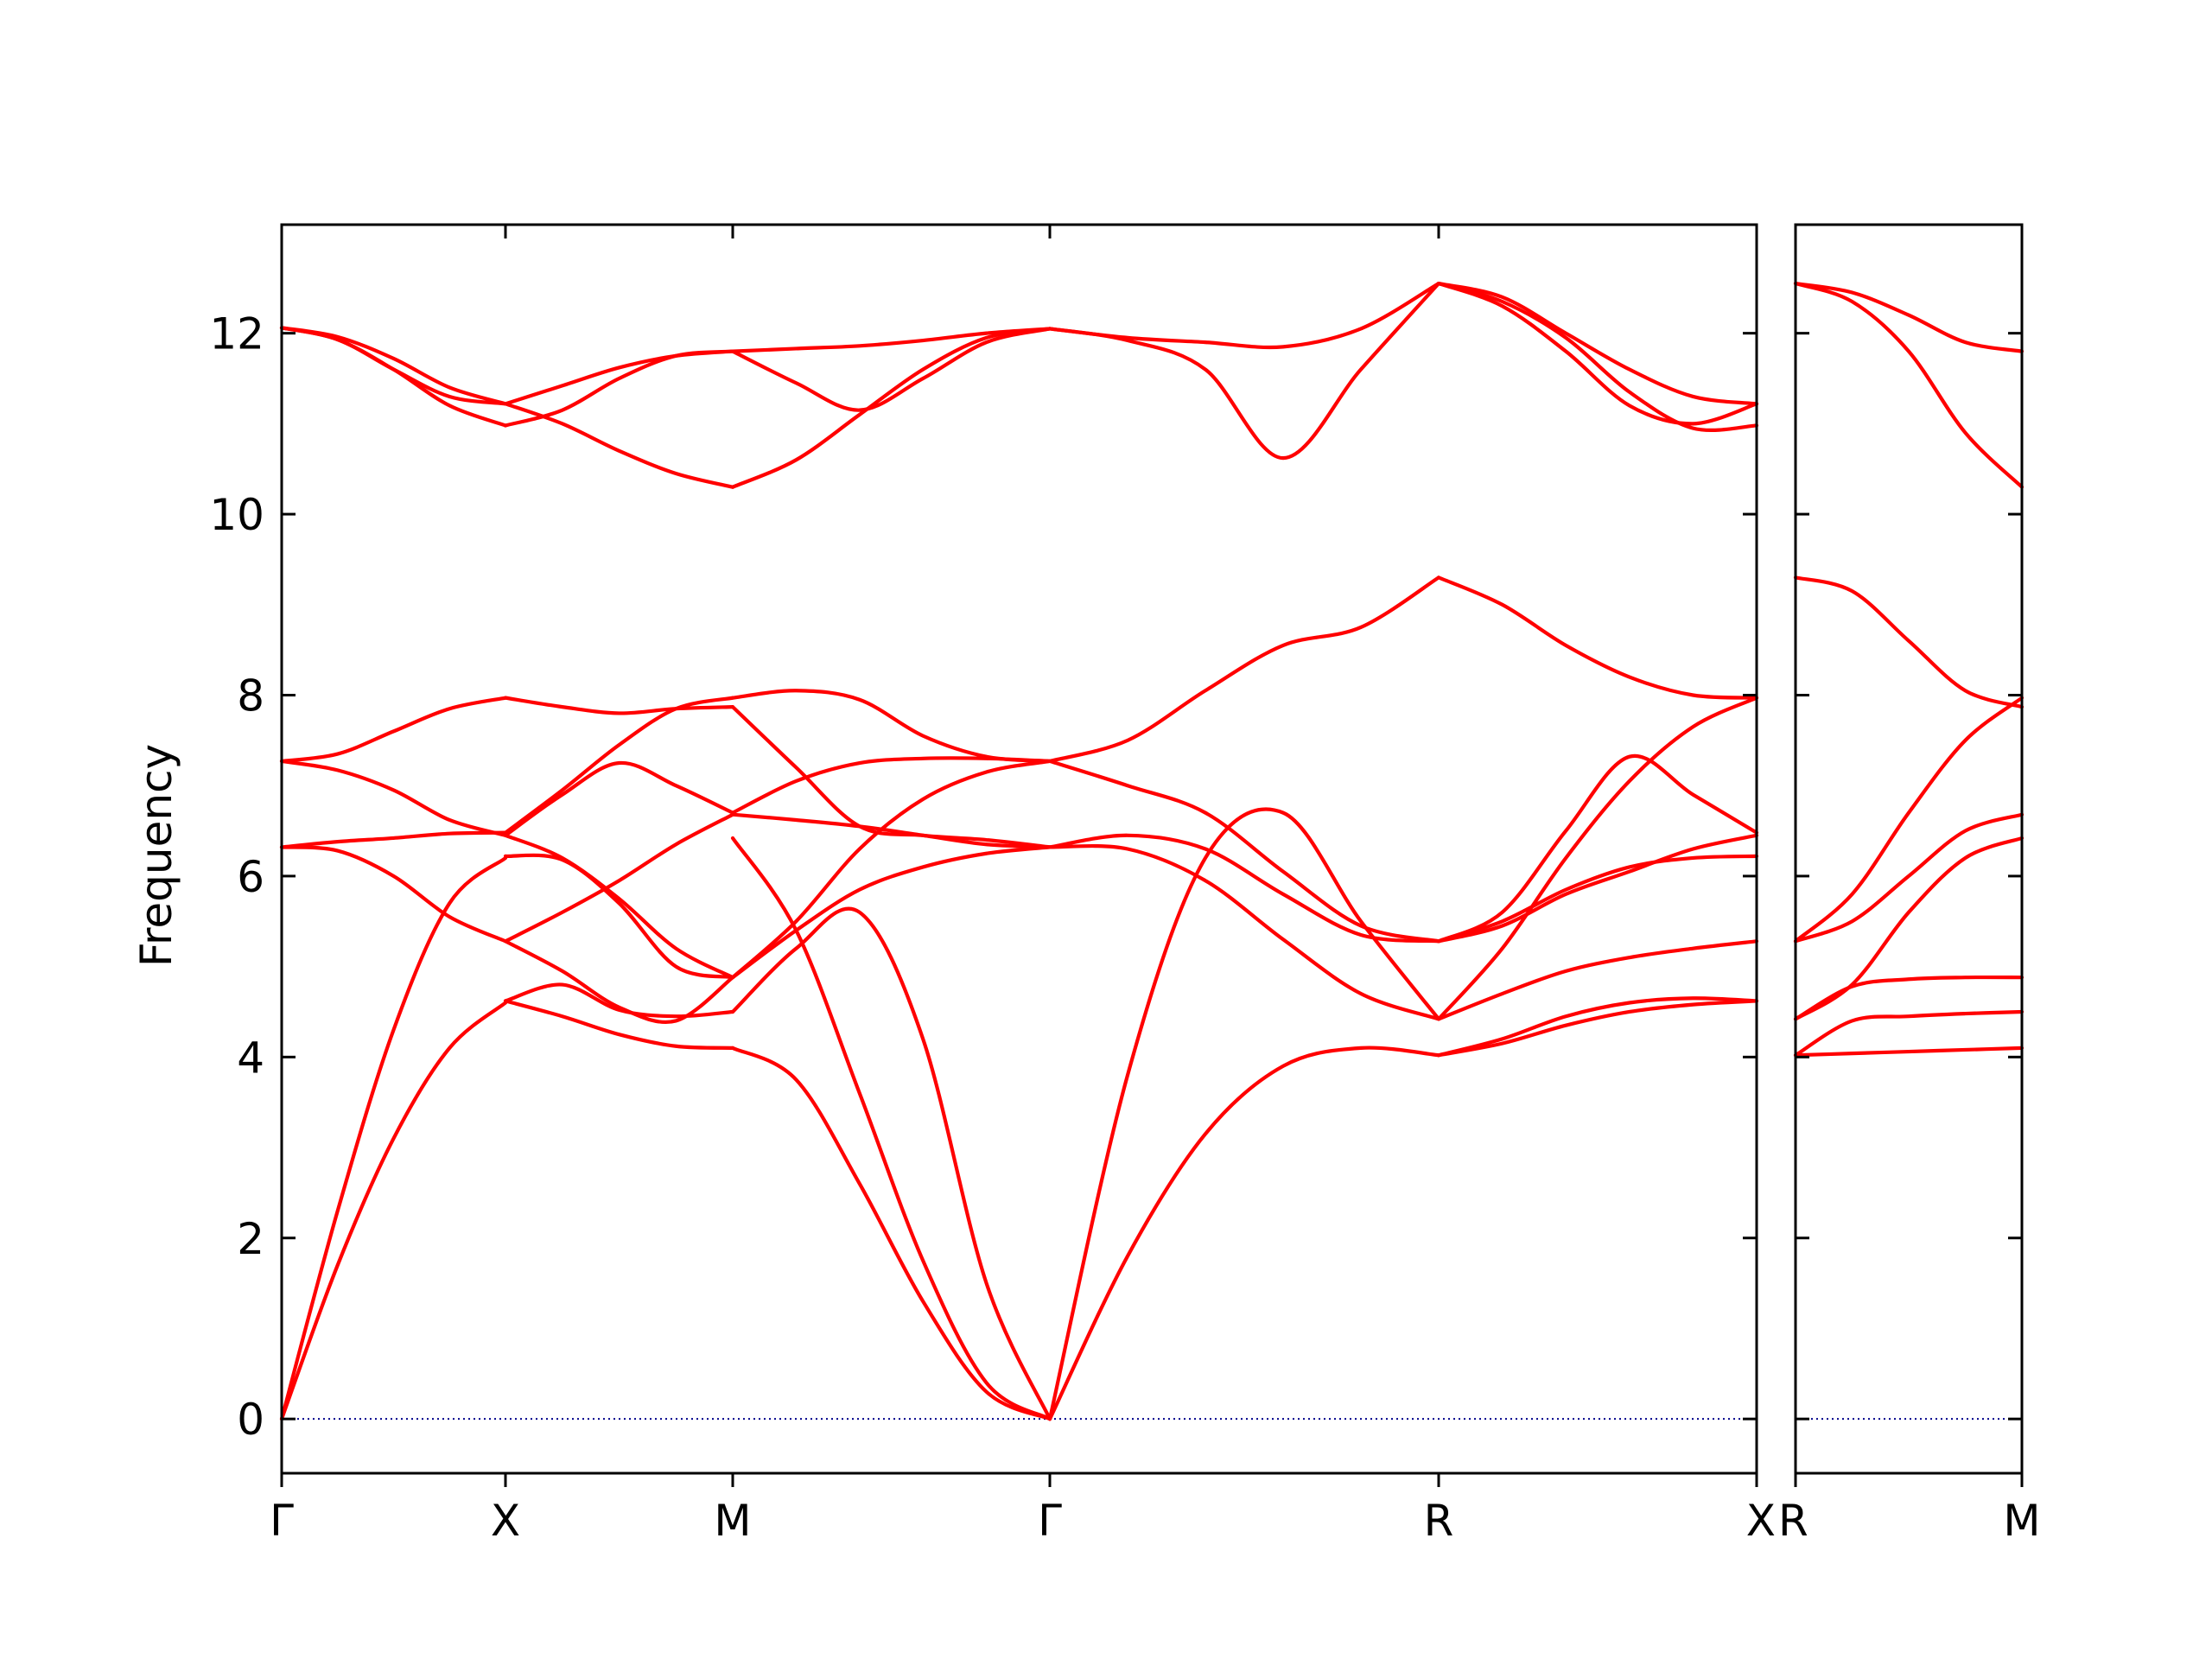 Image resolution: width=2212 pixels, height=1659 pixels. Describe the element at coordinates (891, 913) in the screenshot. I see `band-line-M-Γ-3` at that location.